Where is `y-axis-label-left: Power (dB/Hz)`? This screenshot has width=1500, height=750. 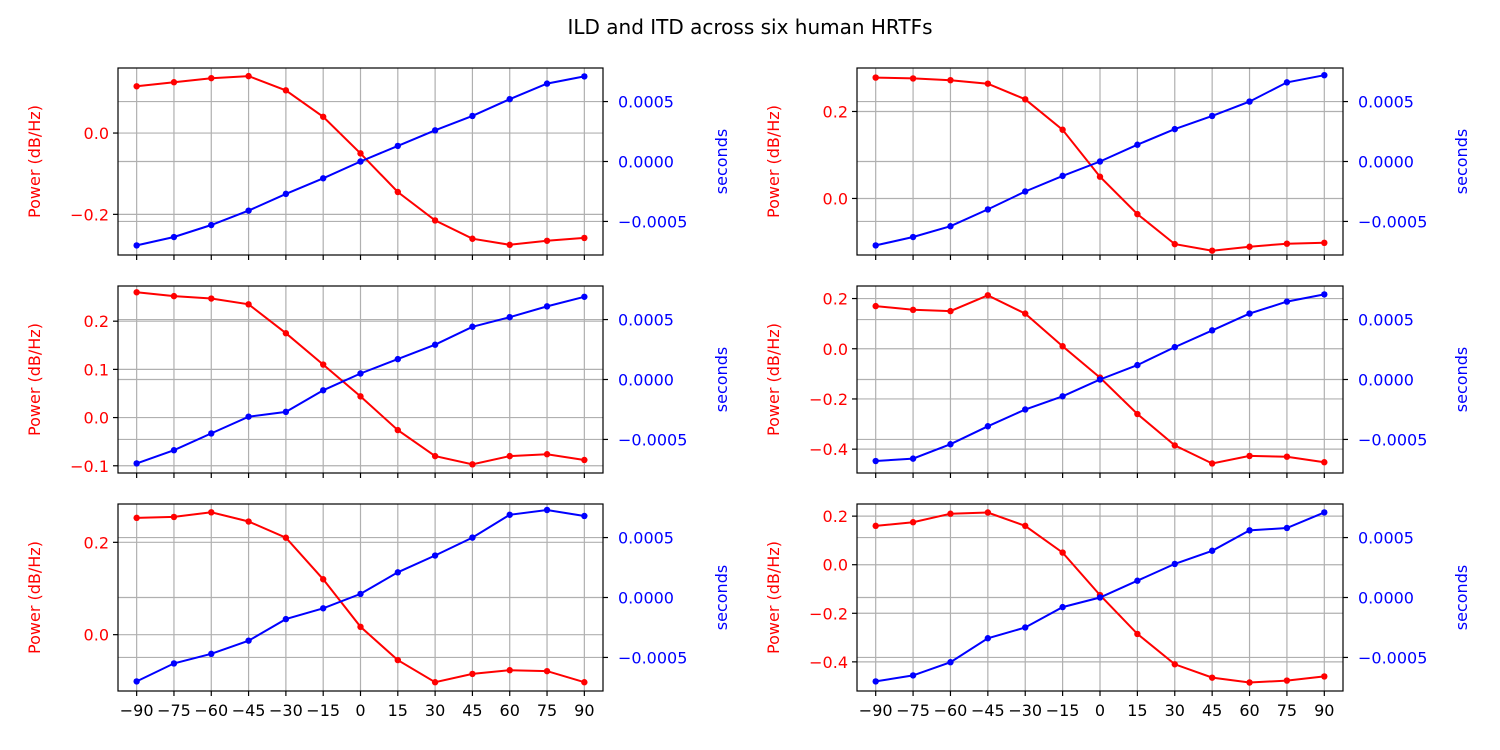
y-axis-label-left: Power (dB/Hz) is located at coordinates (773, 597).